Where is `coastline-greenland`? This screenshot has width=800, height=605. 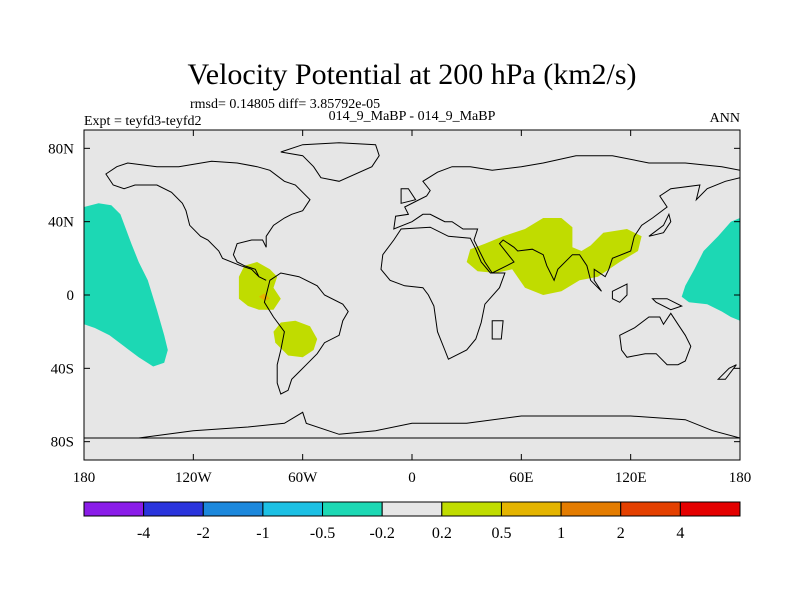
coastline-greenland is located at coordinates (330, 162).